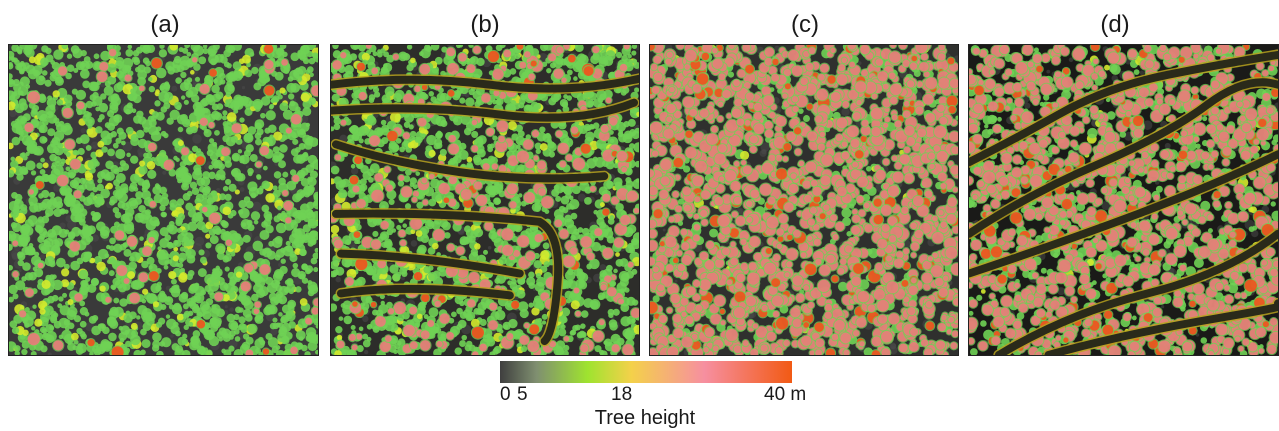  Describe the element at coordinates (622, 394) in the screenshot. I see `colorbar-tick-18: 18` at that location.